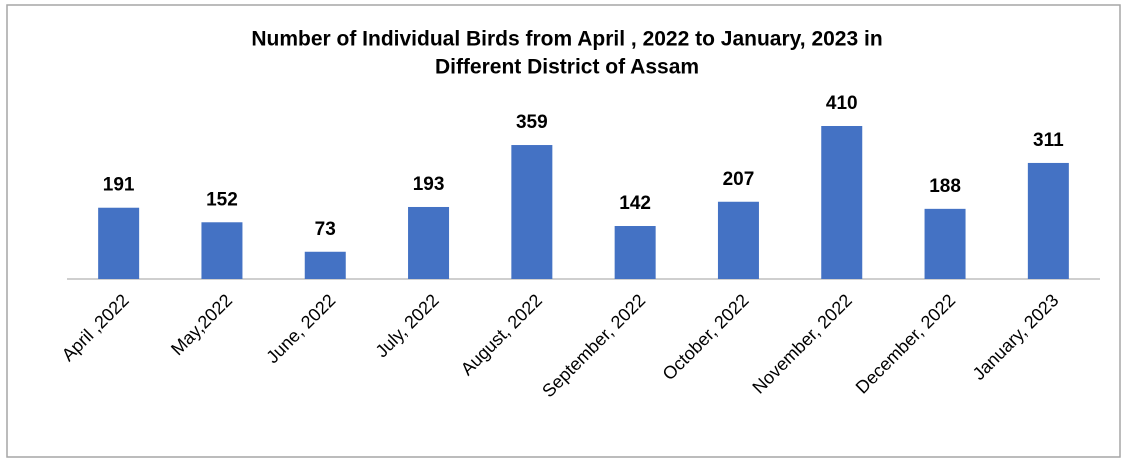 This screenshot has width=1133, height=464. Describe the element at coordinates (532, 122) in the screenshot. I see `data-label: 359` at that location.